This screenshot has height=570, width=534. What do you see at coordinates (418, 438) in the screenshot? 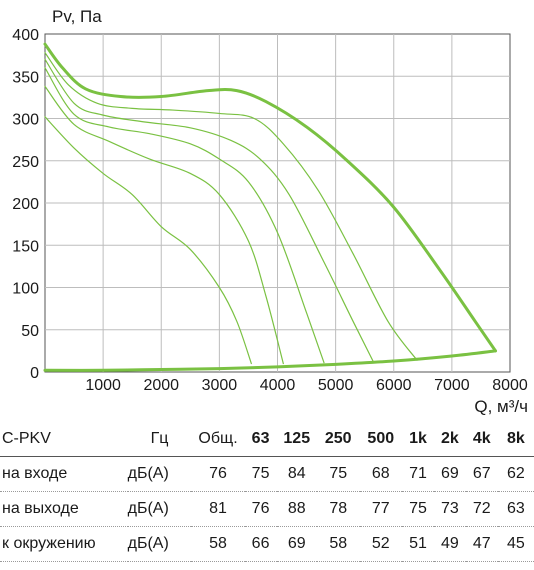
I see `header-cell: 1k` at bounding box center [418, 438].